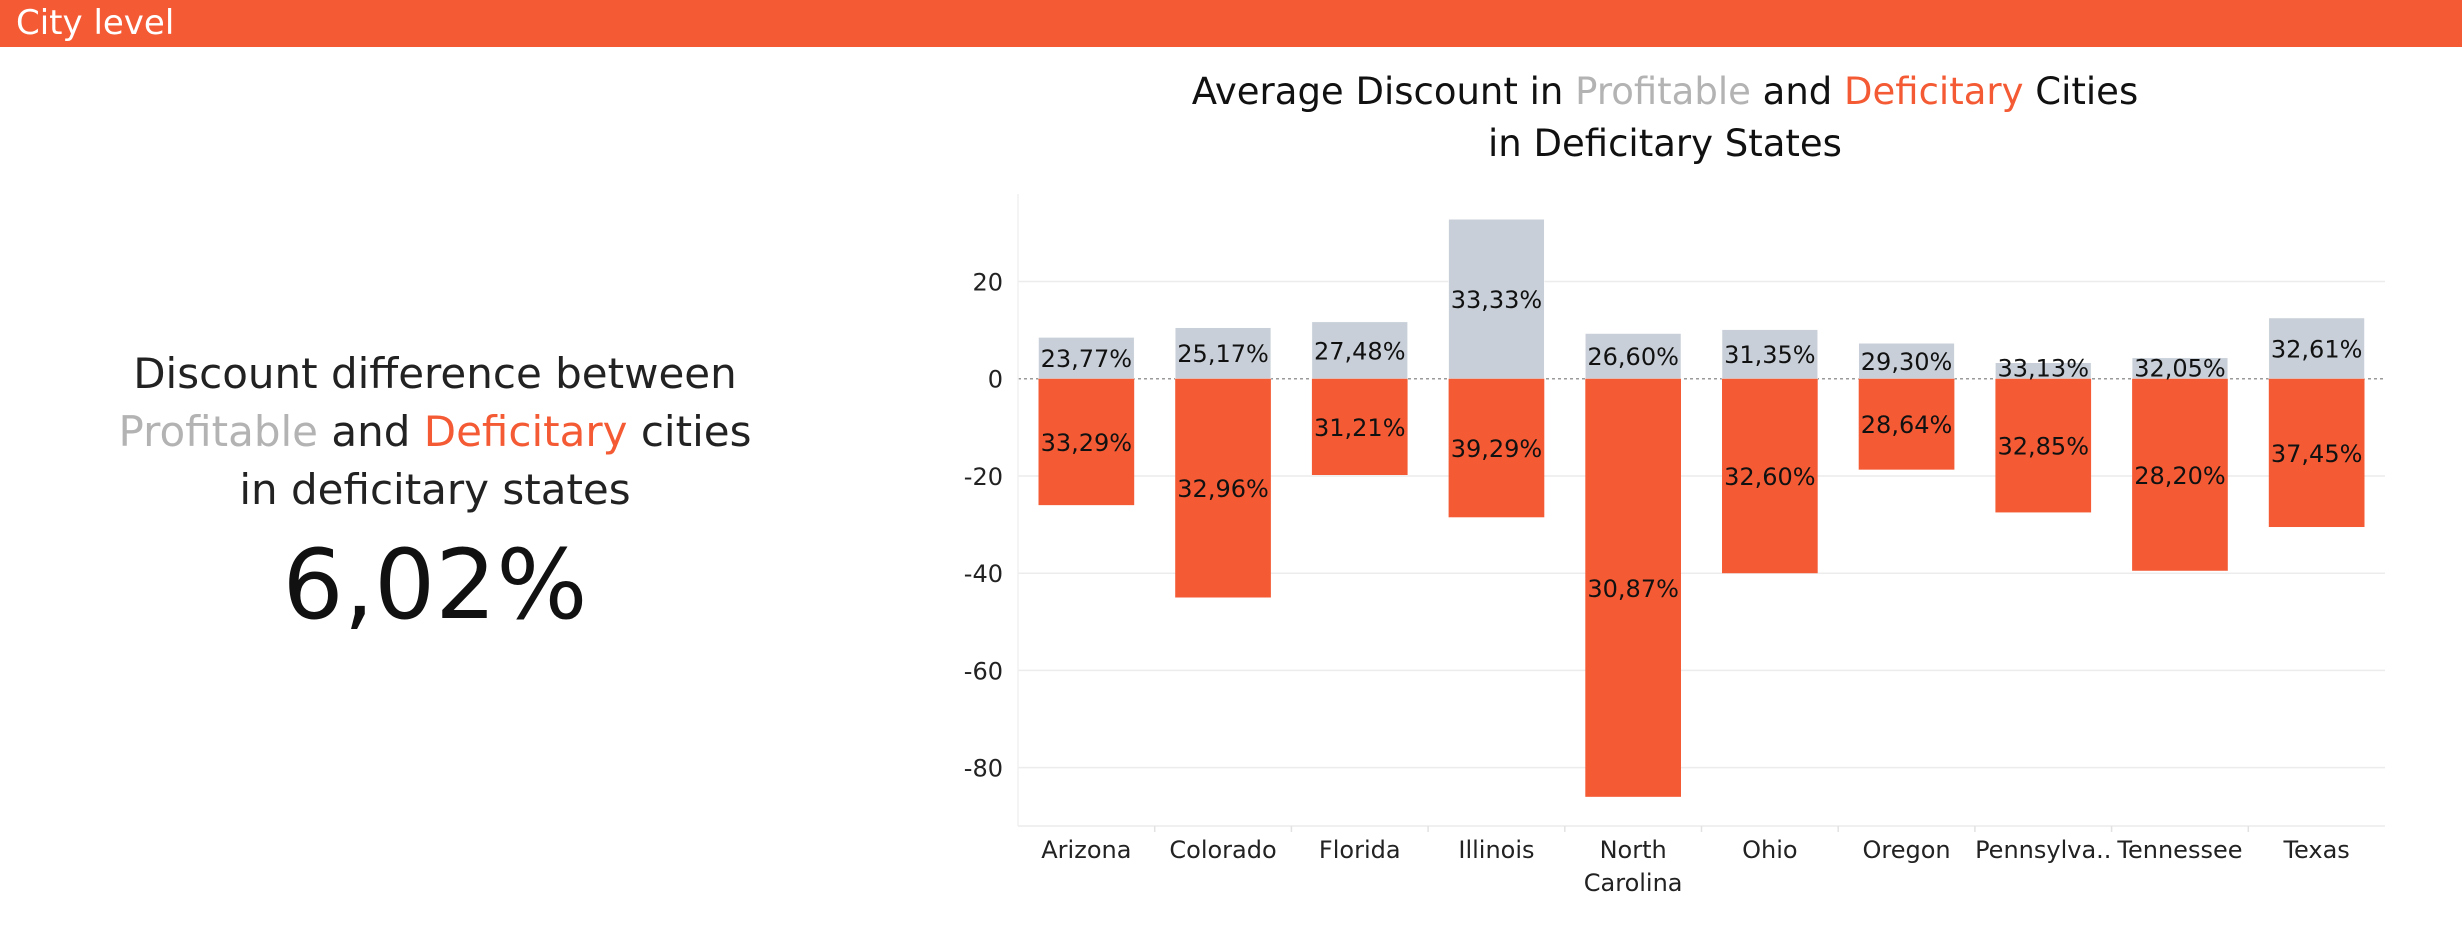 Image resolution: width=2462 pixels, height=942 pixels. I want to click on data-label-deficitary: 32,85%, so click(2043, 447).